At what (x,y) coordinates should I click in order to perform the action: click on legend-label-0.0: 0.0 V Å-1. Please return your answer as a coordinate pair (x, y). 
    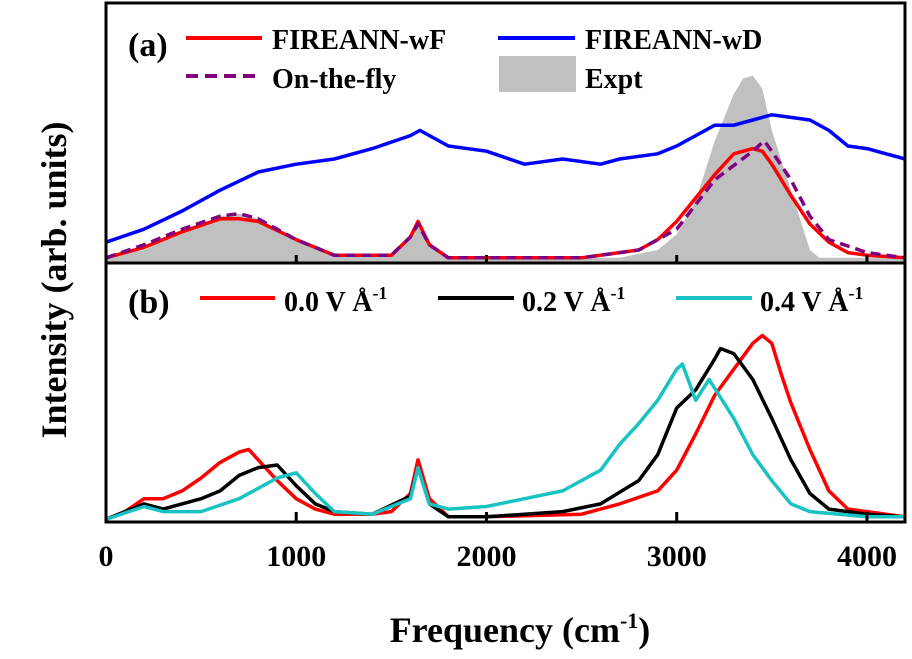
    Looking at the image, I should click on (335, 300).